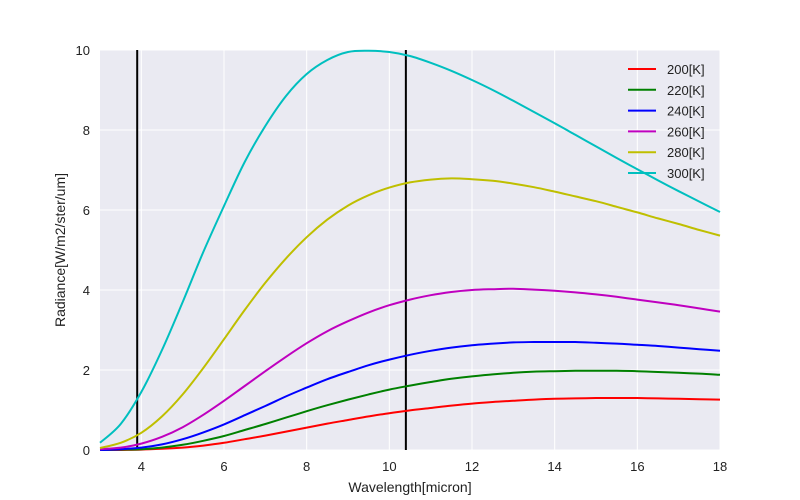 This screenshot has width=800, height=500. Describe the element at coordinates (686, 173) in the screenshot. I see `legend-label-5: 300[K]` at that location.